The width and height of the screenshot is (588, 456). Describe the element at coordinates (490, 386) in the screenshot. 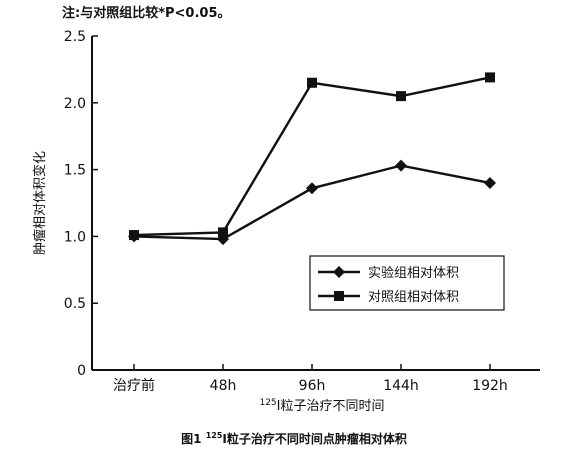

I see `x-tick-label: 192h` at that location.